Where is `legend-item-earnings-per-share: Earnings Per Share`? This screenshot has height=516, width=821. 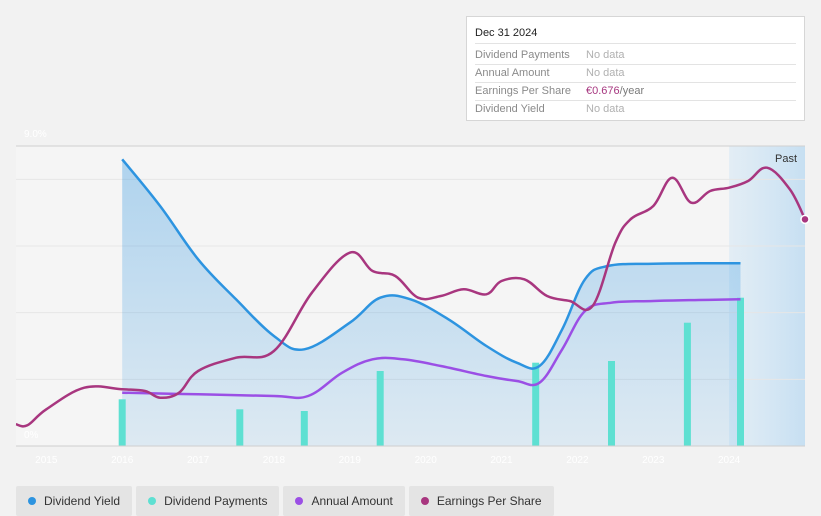
legend-item-earnings-per-share: Earnings Per Share is located at coordinates (481, 501).